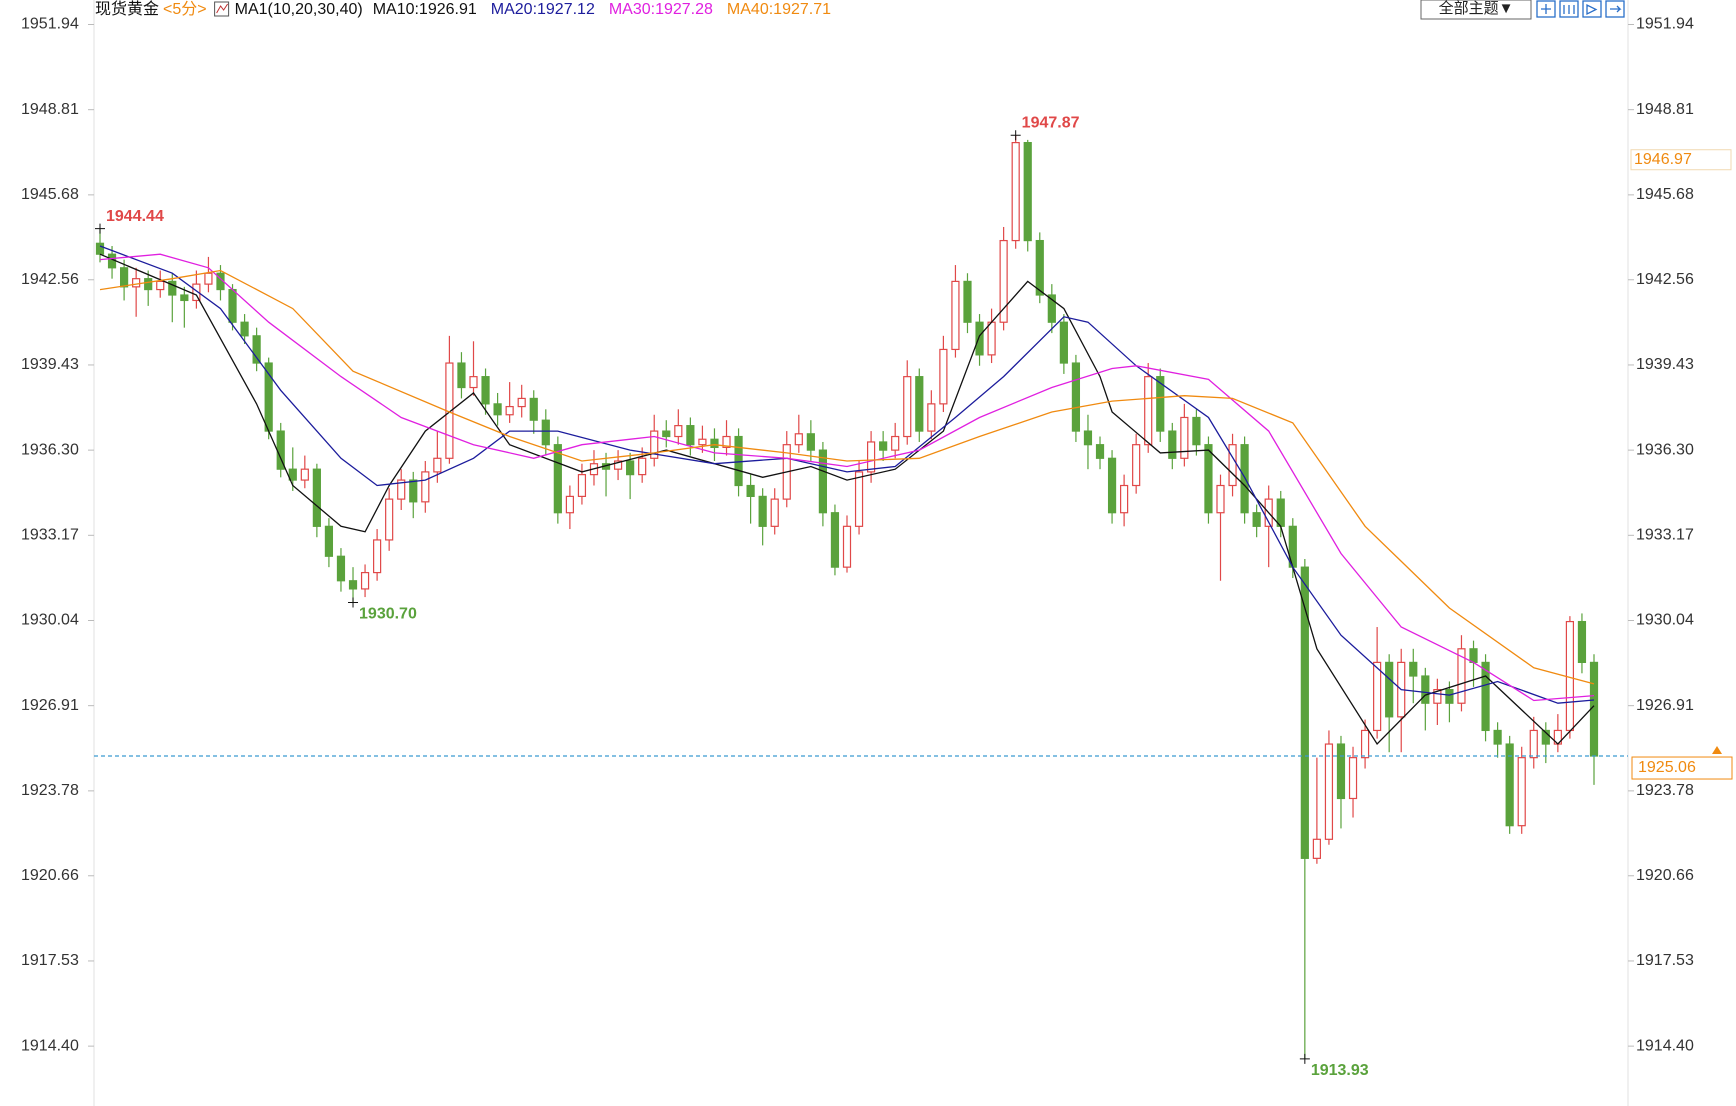  What do you see at coordinates (388, 614) in the screenshot?
I see `extreme-label: 1930.70` at bounding box center [388, 614].